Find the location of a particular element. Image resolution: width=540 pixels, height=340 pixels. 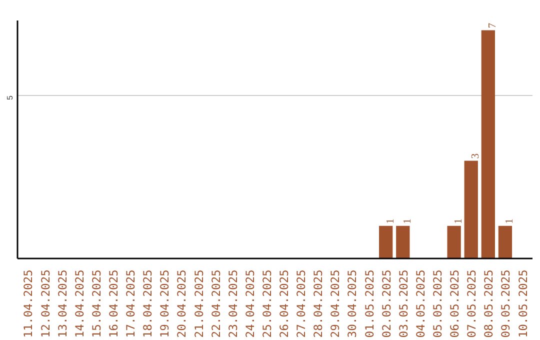

x-tick-label: 06.05.2025 is located at coordinates (455, 304).